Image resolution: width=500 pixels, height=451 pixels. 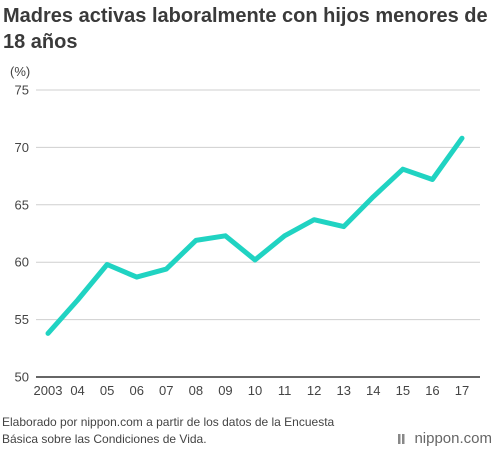 I want to click on y-axis-ticks: 75 70 65 60 55 50, so click(x=22, y=234).